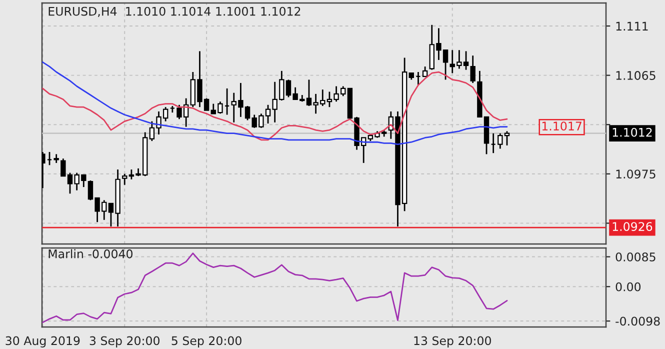 The image size is (665, 349). What do you see at coordinates (452, 342) in the screenshot?
I see `x-tick-label: 13 Sep 20:00` at bounding box center [452, 342].